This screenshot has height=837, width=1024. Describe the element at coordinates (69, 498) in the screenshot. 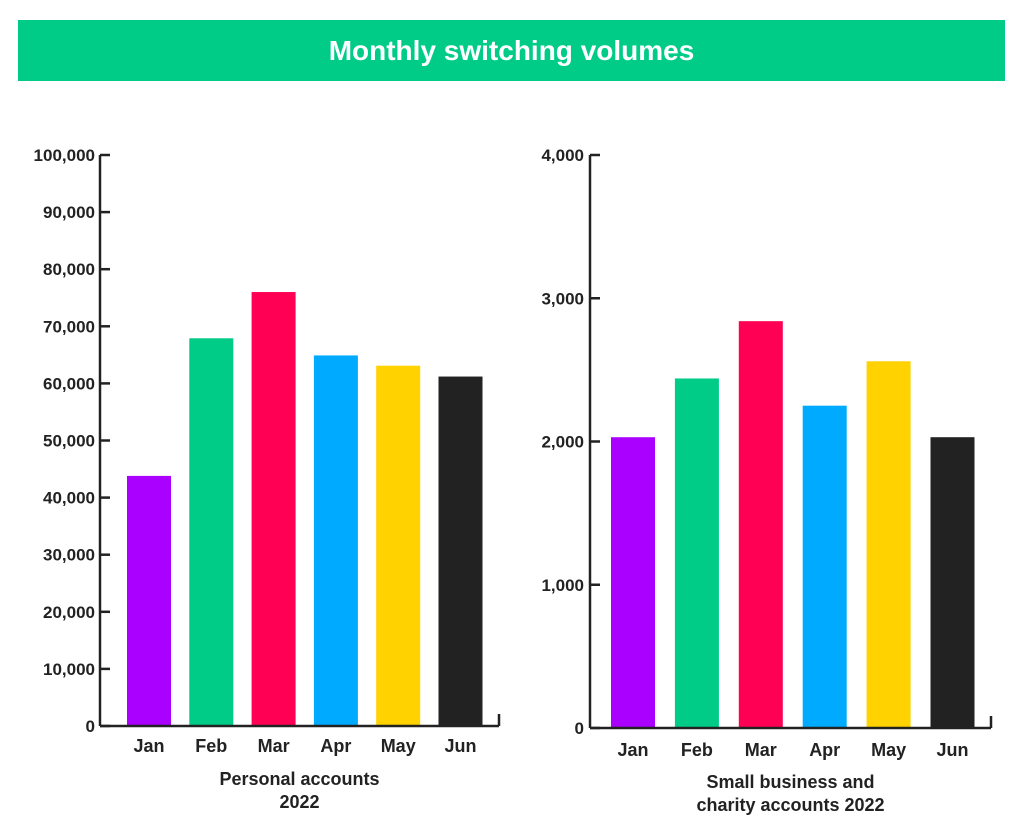

I see `y-tick-label: 40,000` at that location.